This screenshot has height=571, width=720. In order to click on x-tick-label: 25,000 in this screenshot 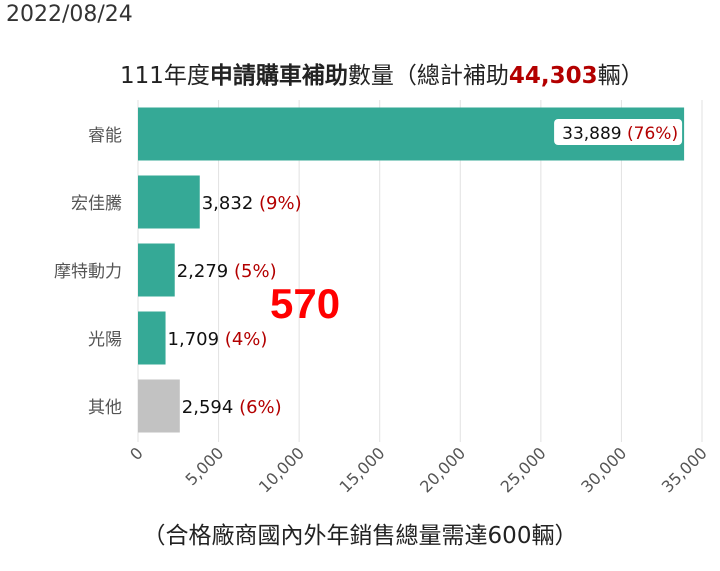, I will do `click(523, 469)`.